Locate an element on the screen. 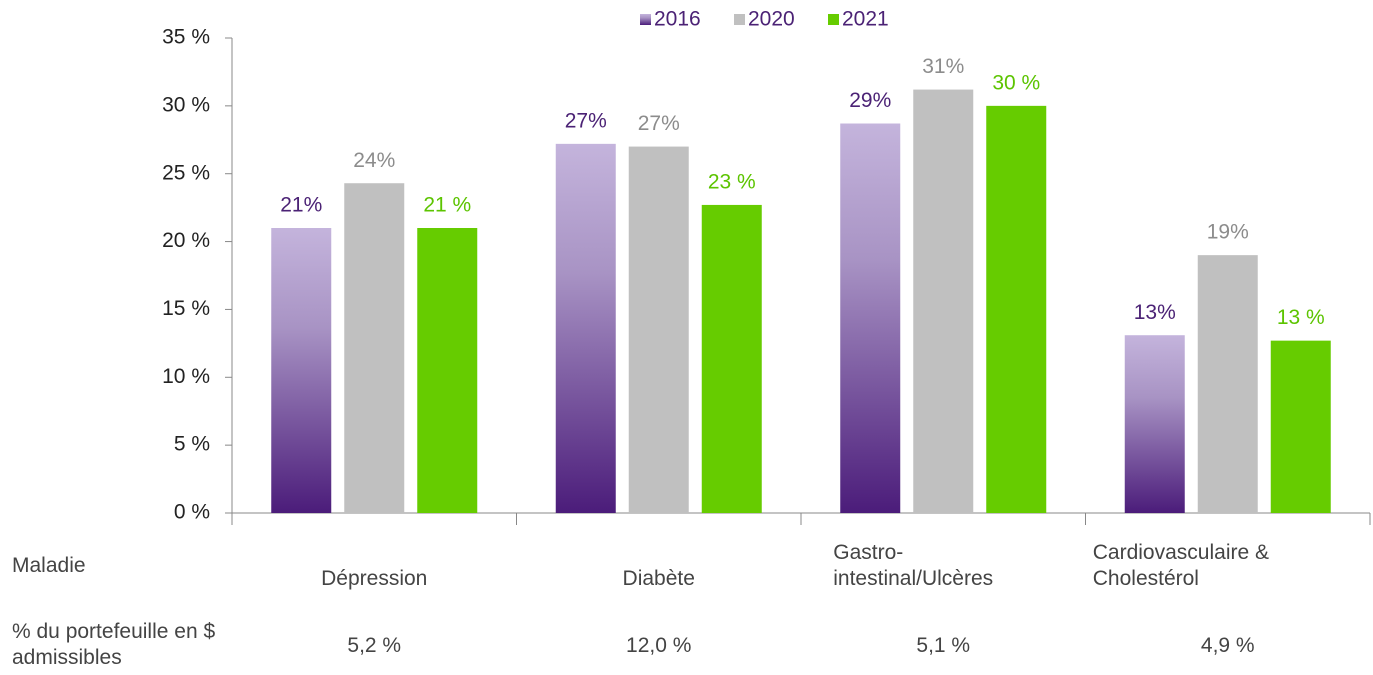 Image resolution: width=1373 pixels, height=675 pixels. y-tick-label: 0 % is located at coordinates (192, 512).